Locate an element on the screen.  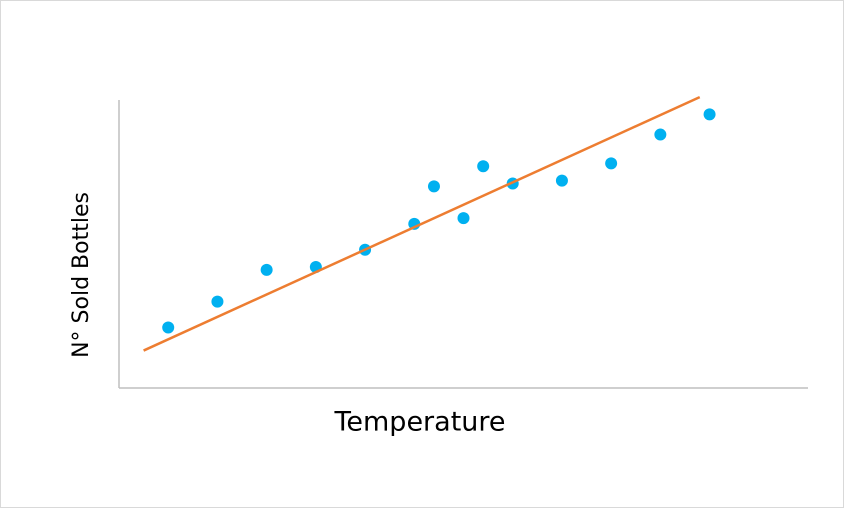
y-axis-label: N° Sold Bottles is located at coordinates (81, 275).